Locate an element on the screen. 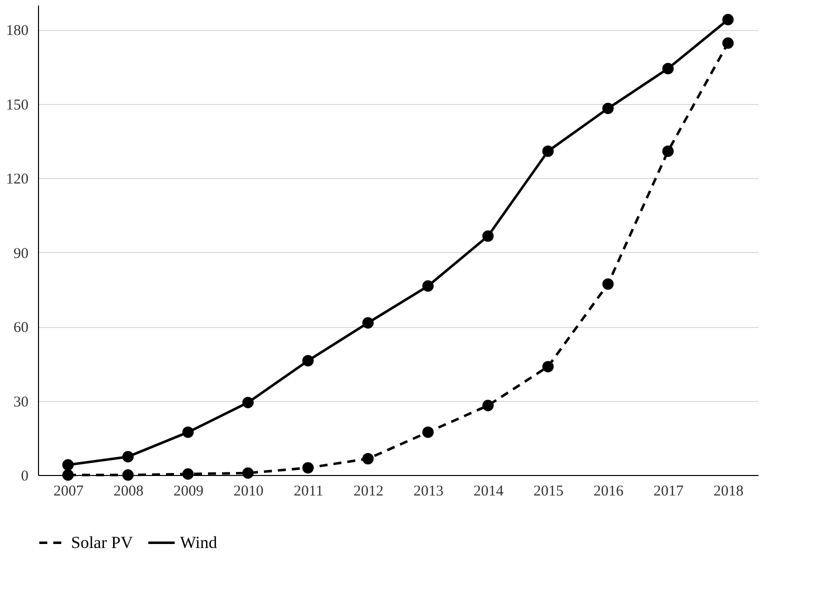 The image size is (825, 612). x-tick-label: 2007 is located at coordinates (69, 492).